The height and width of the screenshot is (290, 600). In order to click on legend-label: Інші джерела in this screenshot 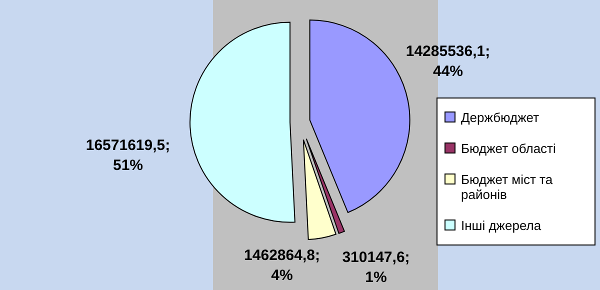, I will do `click(501, 225)`.